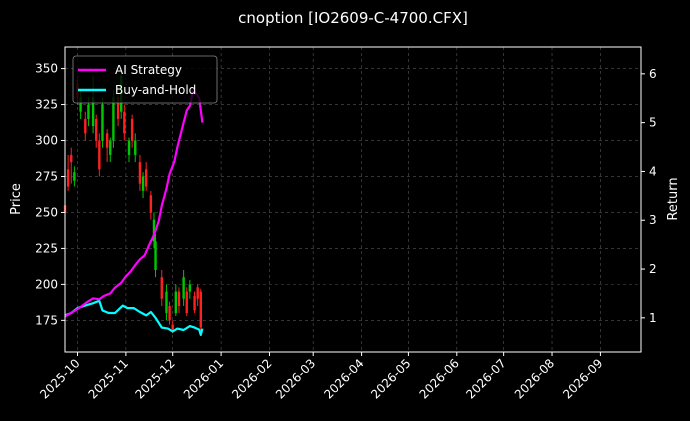 Image resolution: width=690 pixels, height=421 pixels. I want to click on right-y-tick-label: 5, so click(653, 123).